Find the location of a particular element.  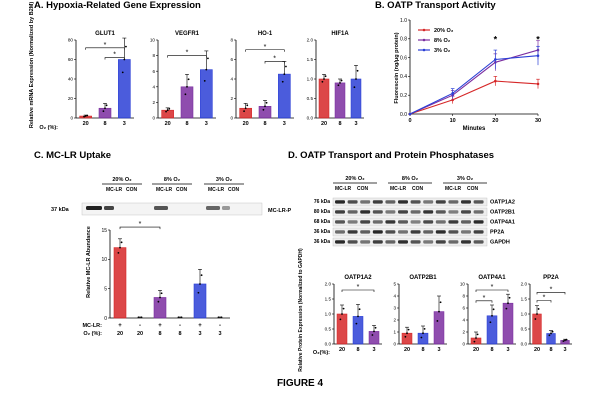

d-oatp4a1-ytick-label: 2 is located at coordinates (463, 332).